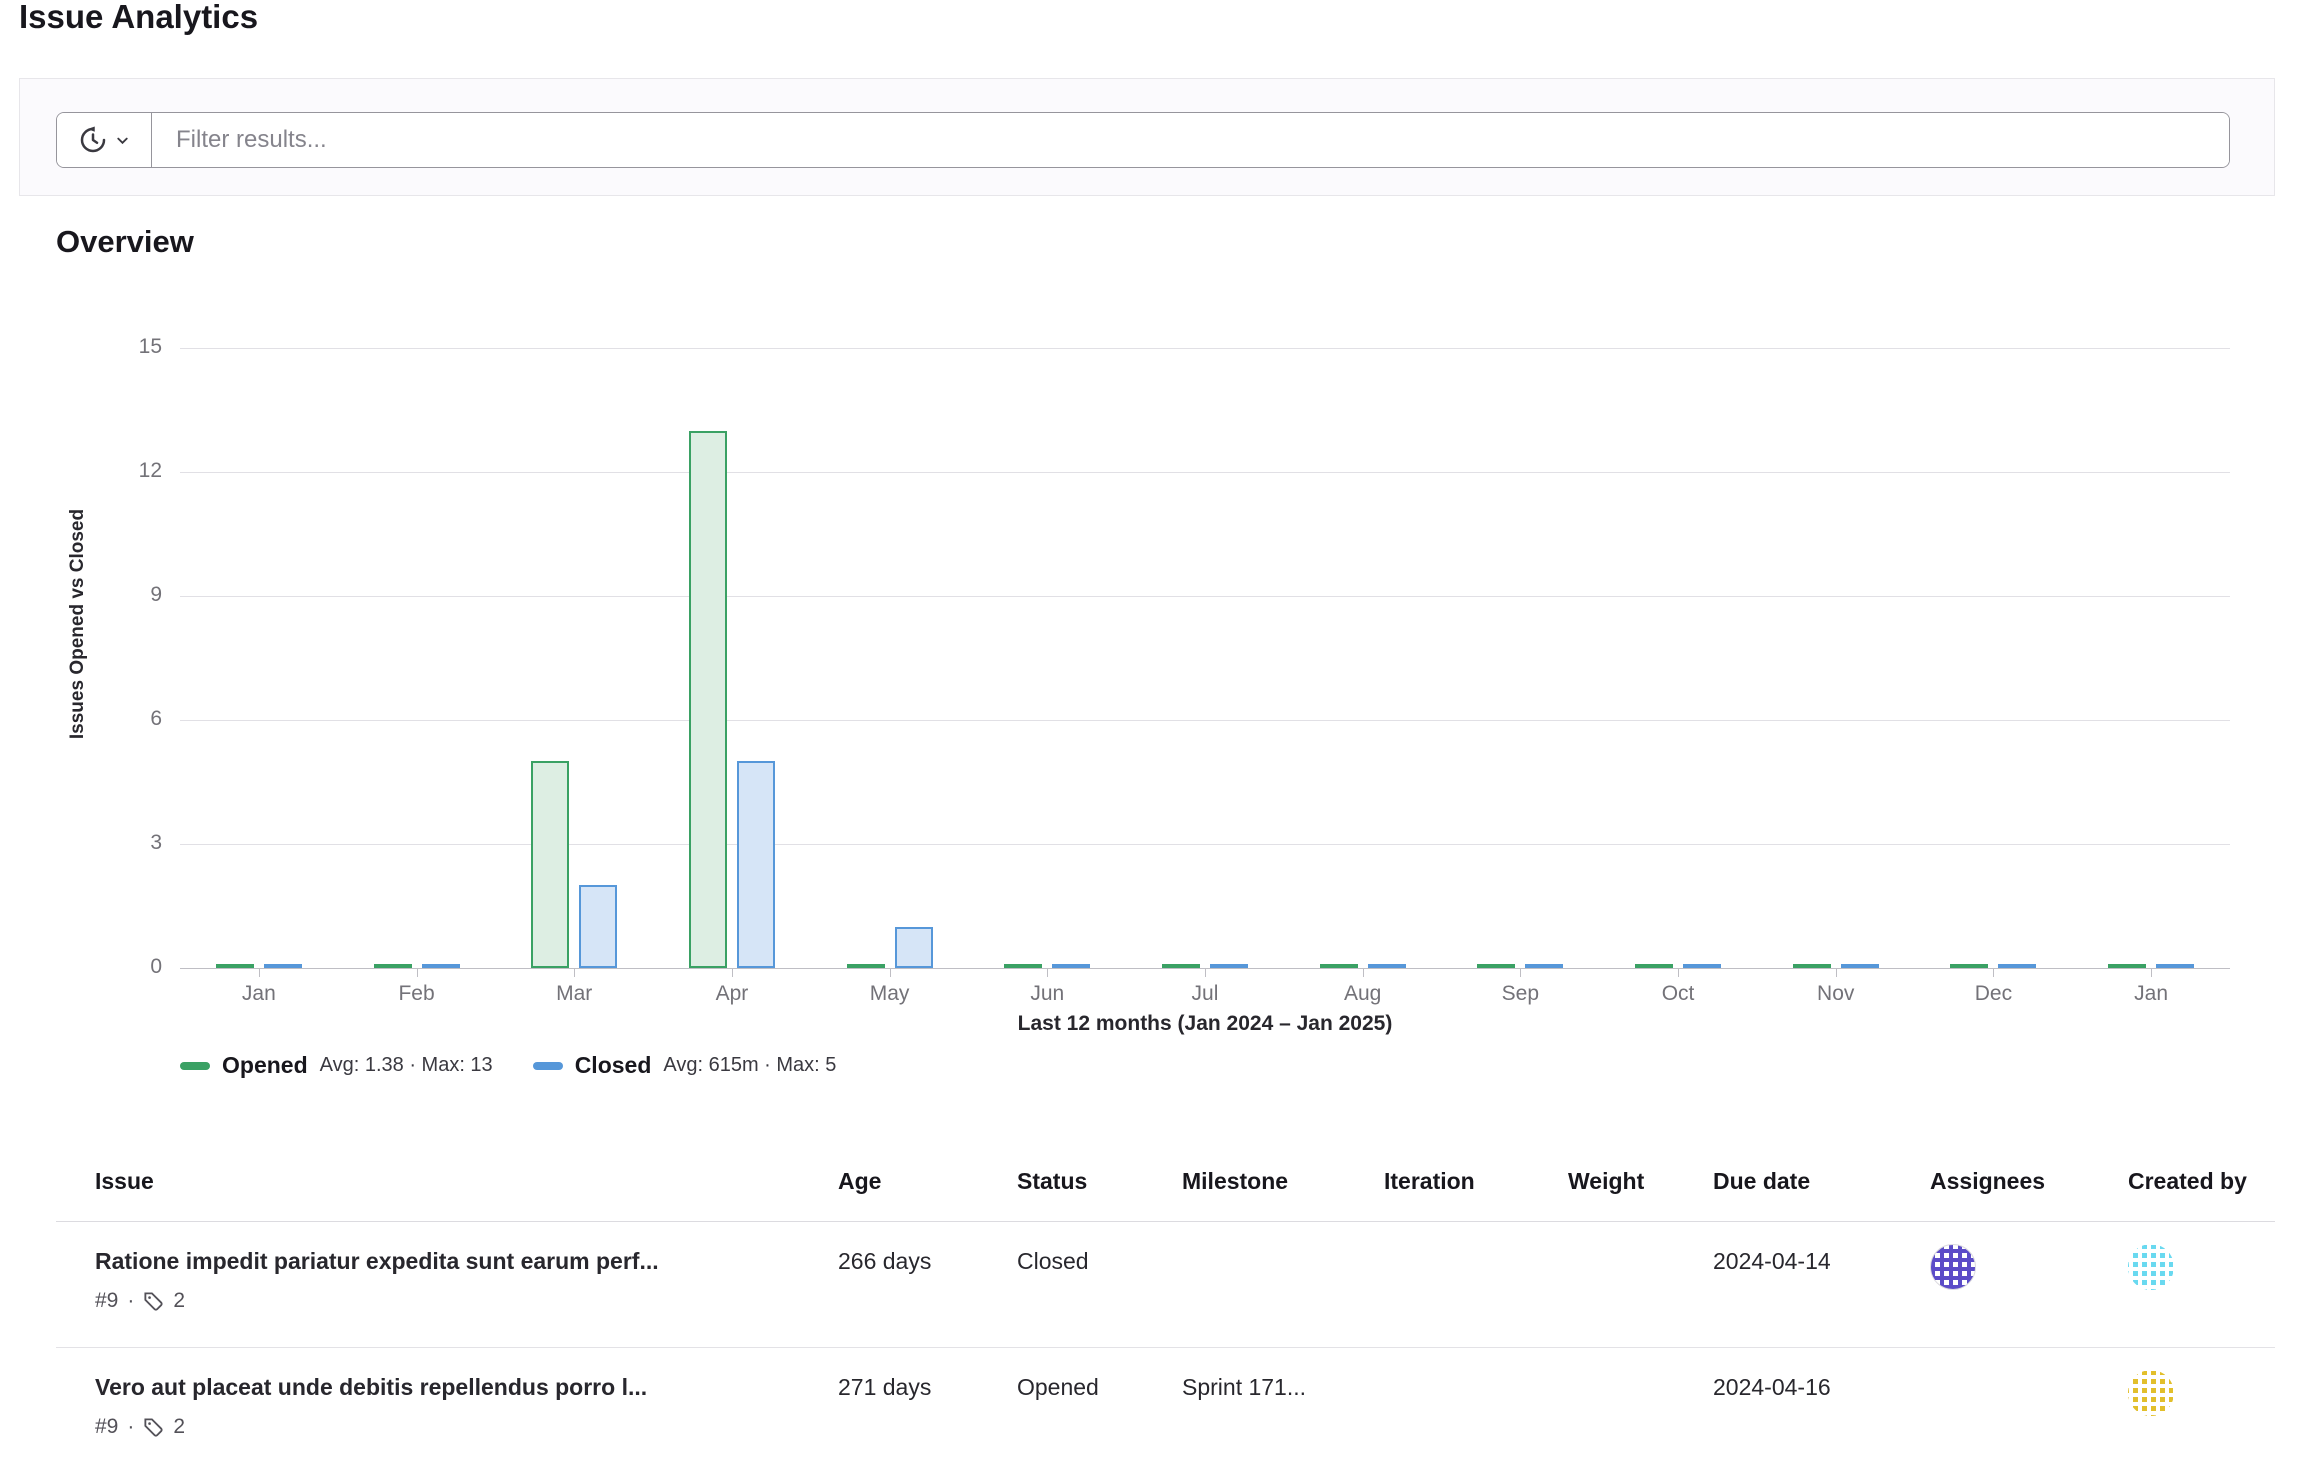  Describe the element at coordinates (150, 346) in the screenshot. I see `y-axis-tick-label: 15` at that location.